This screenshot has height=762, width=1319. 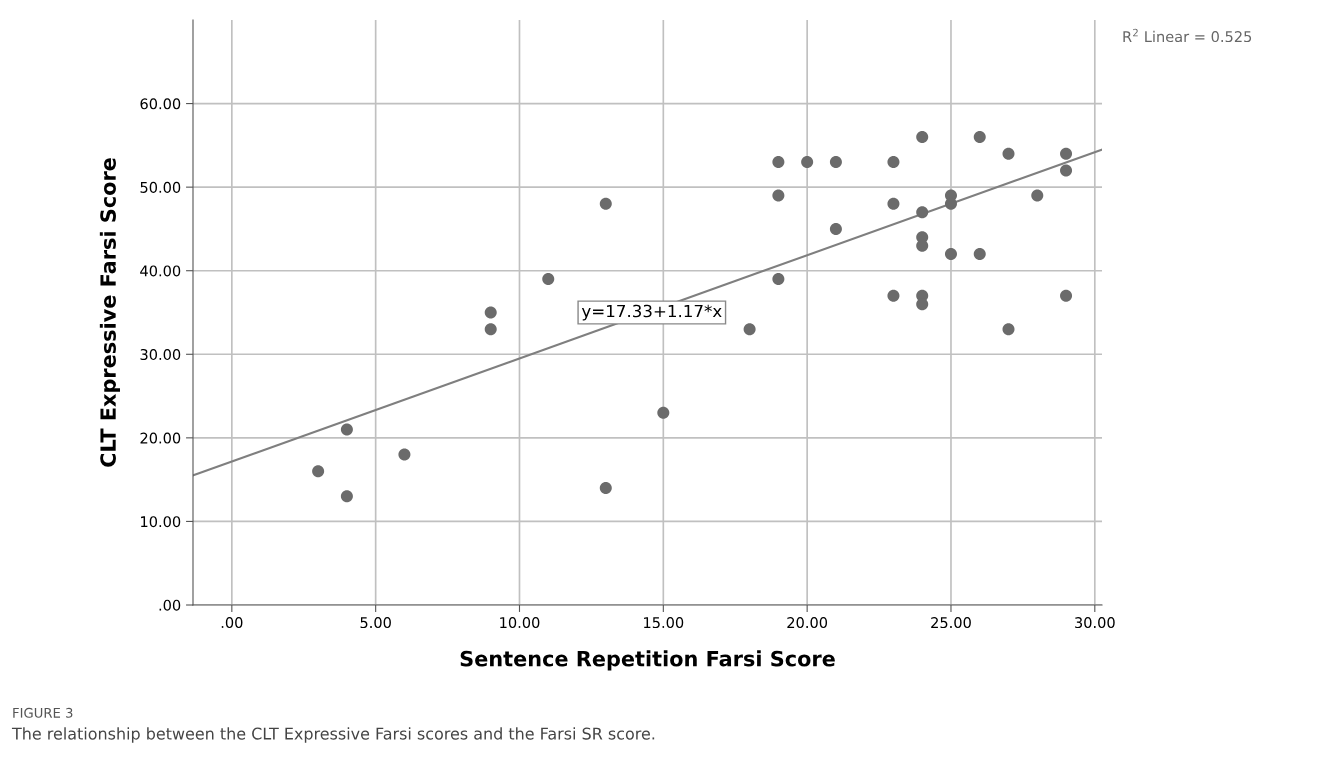 I want to click on x-tick-label: 30.00, so click(x=1095, y=623).